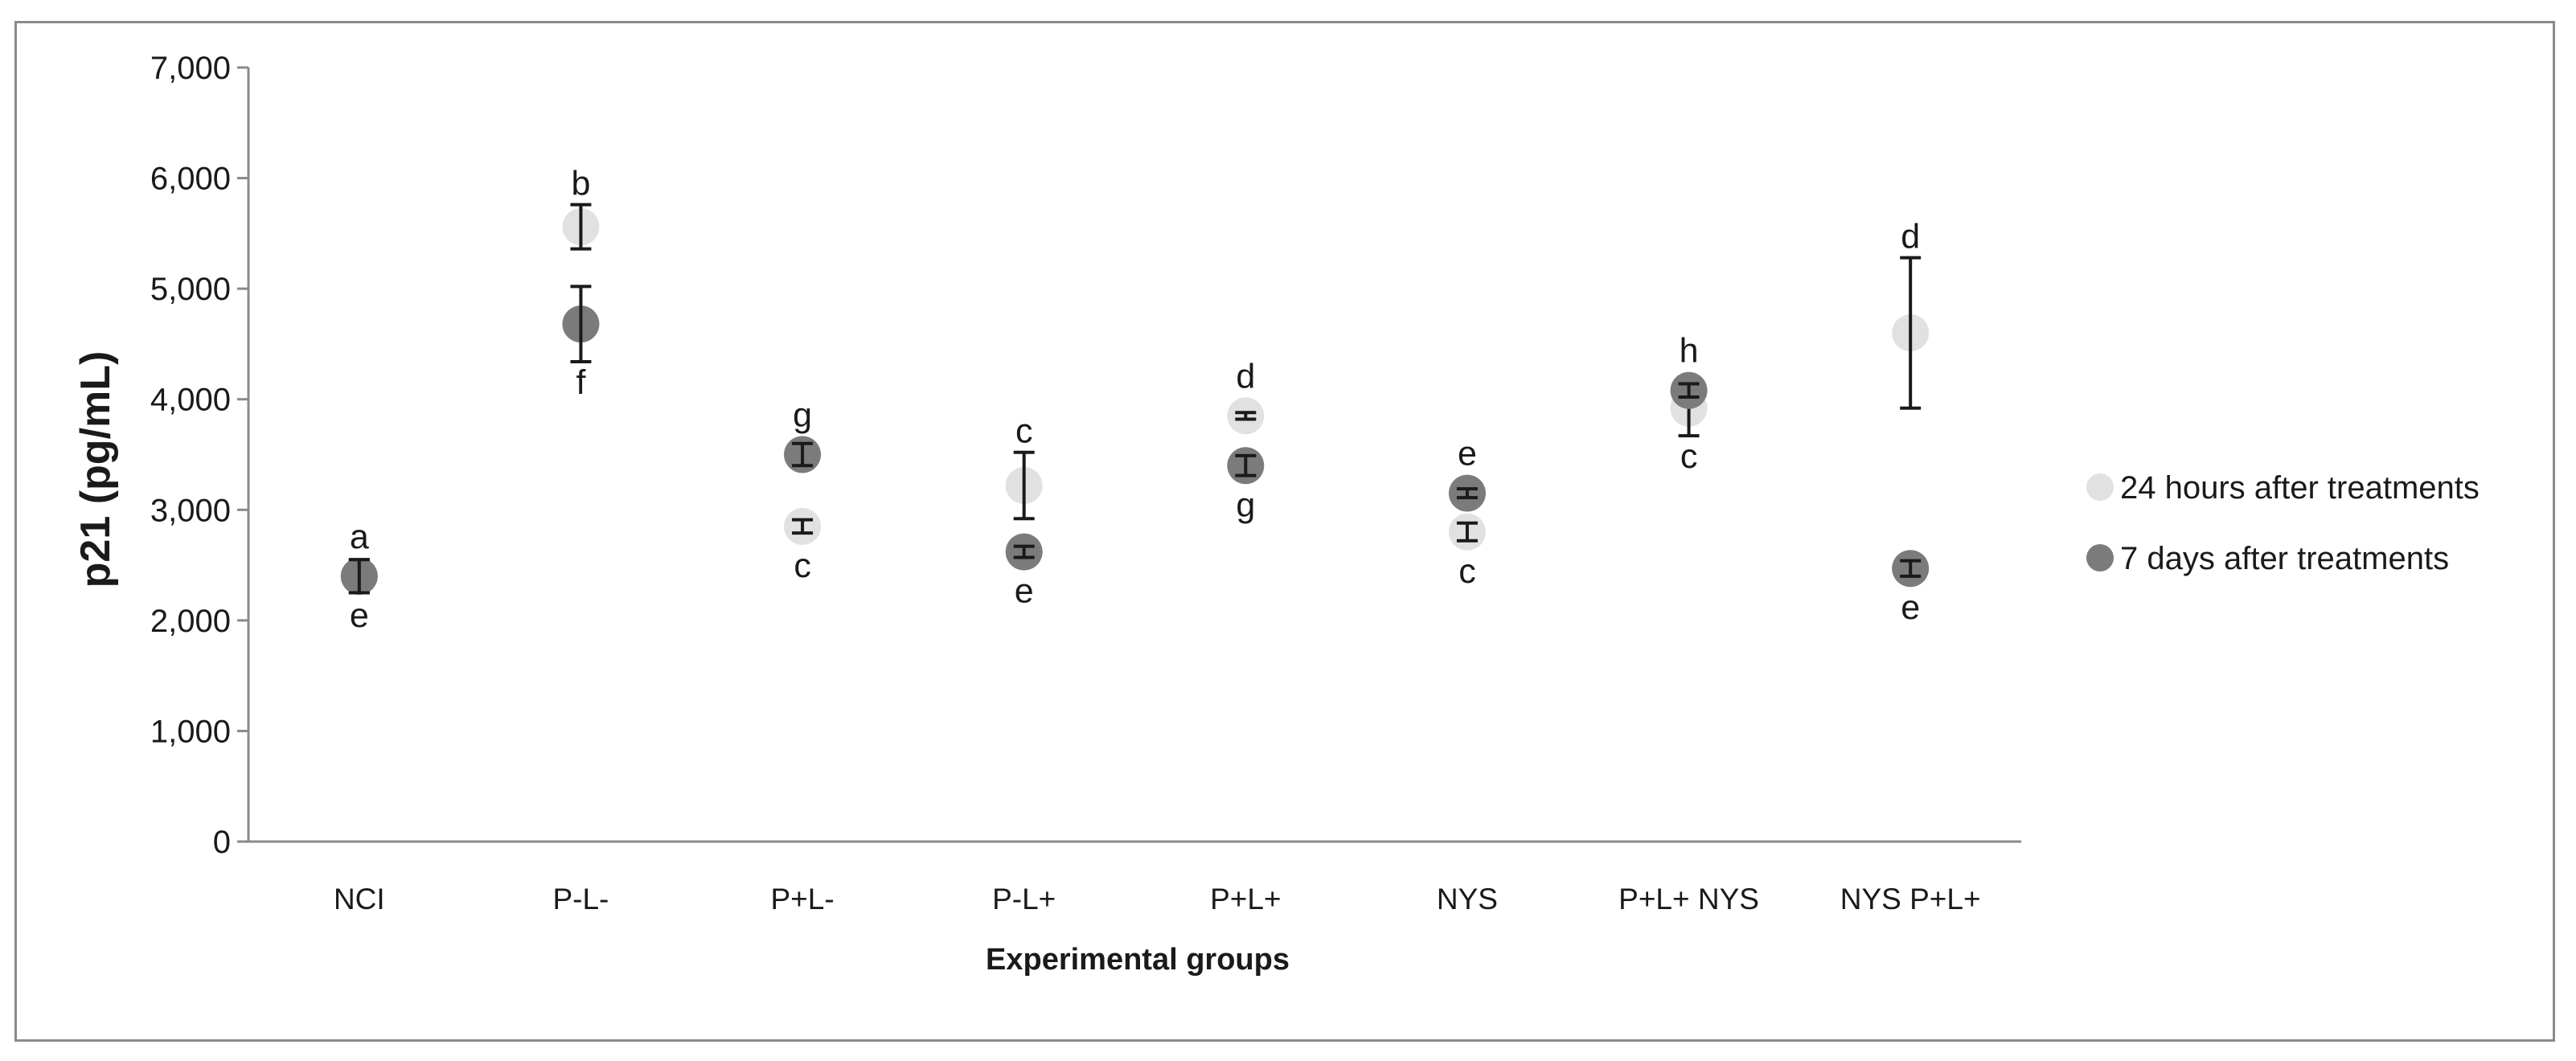  I want to click on x-tick-label: P+L-, so click(802, 900).